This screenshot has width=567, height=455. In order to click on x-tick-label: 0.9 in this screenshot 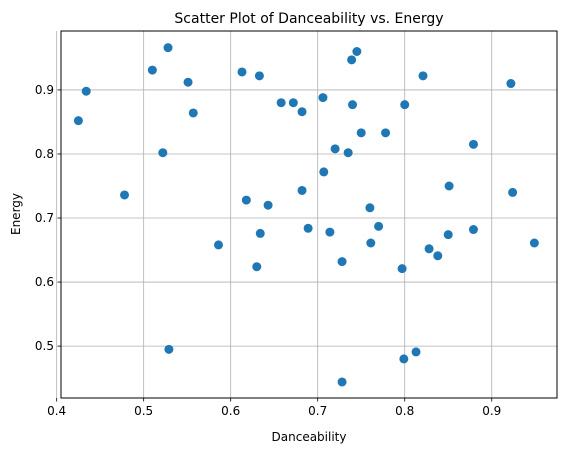, I will do `click(491, 411)`.